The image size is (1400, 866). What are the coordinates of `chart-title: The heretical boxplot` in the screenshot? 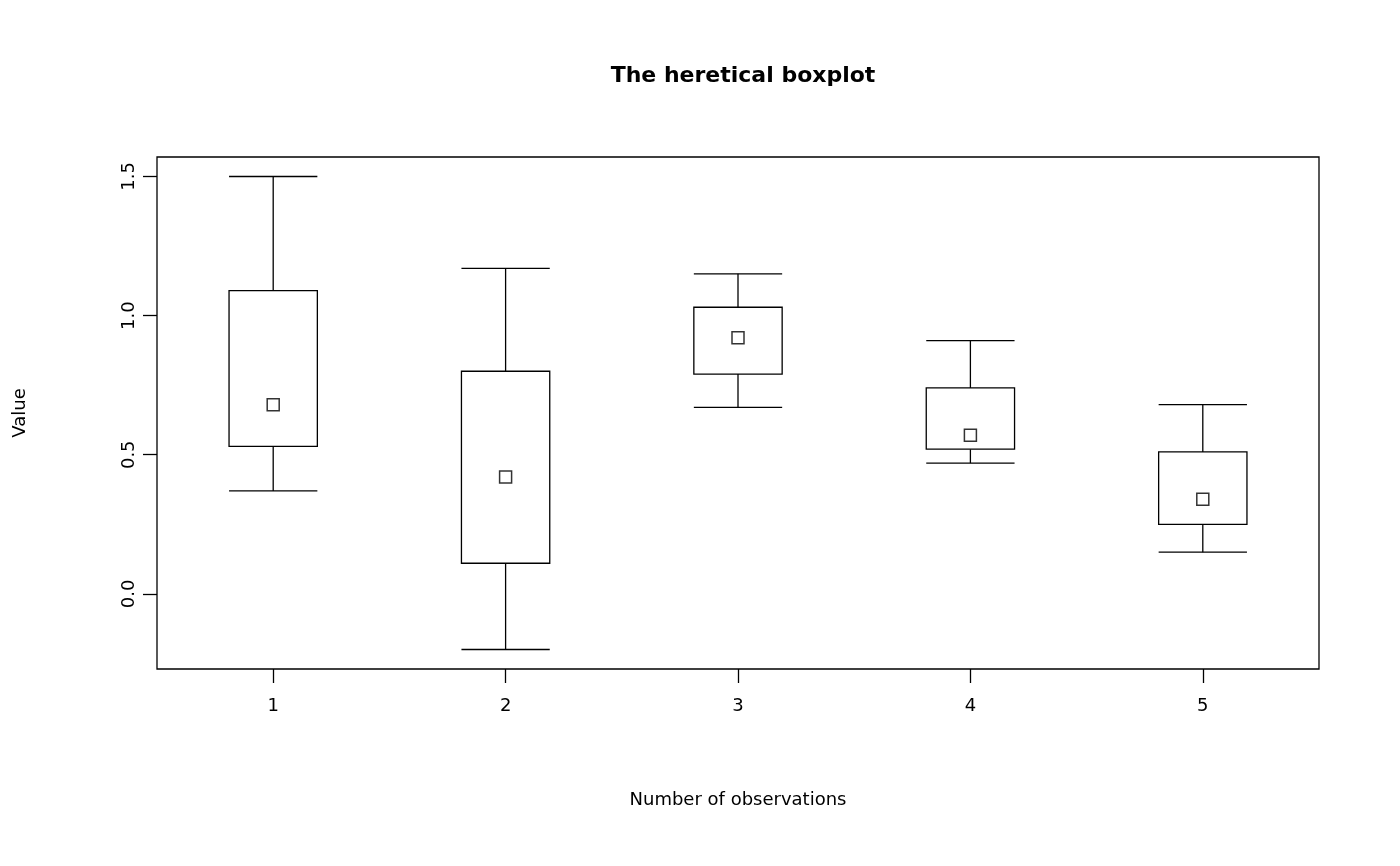 It's located at (743, 74).